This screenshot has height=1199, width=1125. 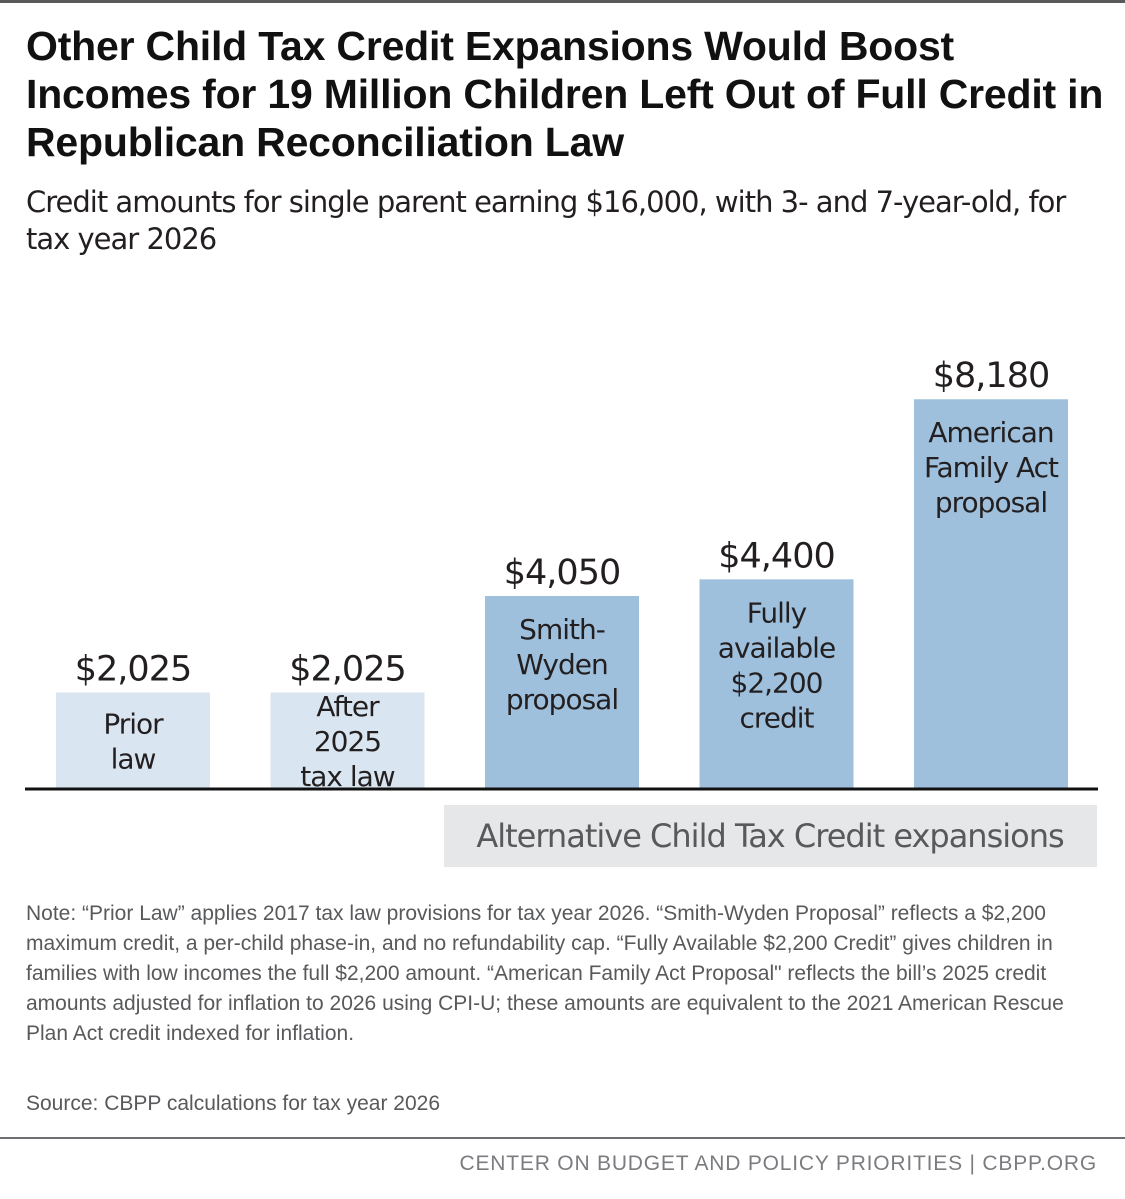 What do you see at coordinates (991, 467) in the screenshot?
I see `bar-category-label-5: Family Act` at bounding box center [991, 467].